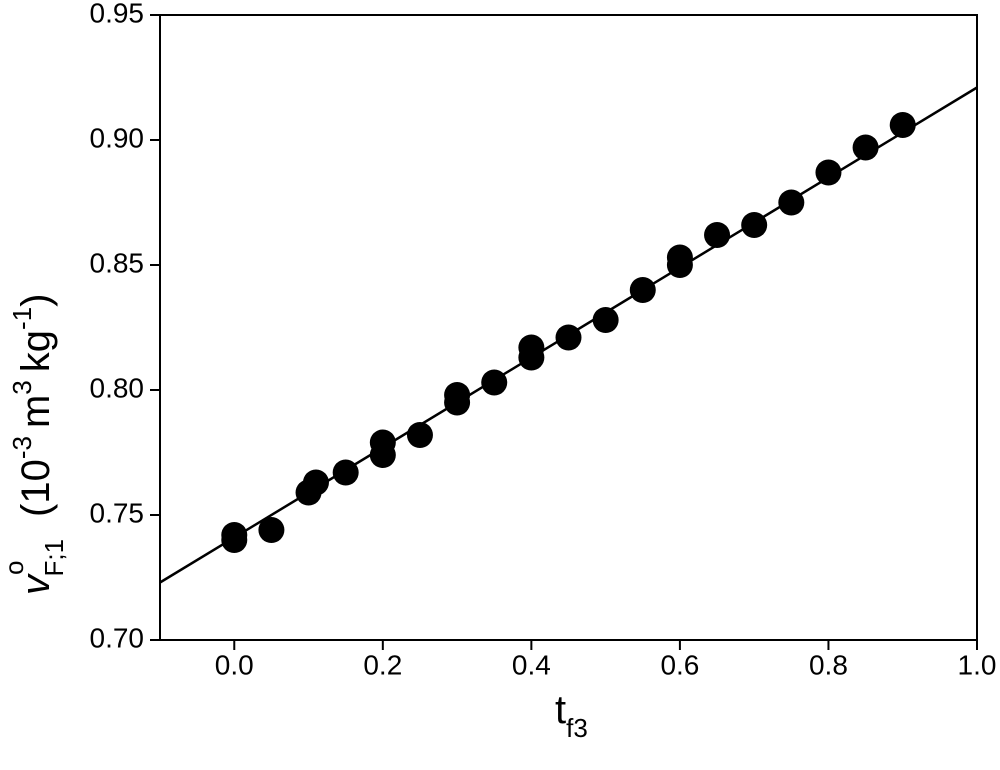  Describe the element at coordinates (117, 512) in the screenshot. I see `y-tick-label: 0.75` at that location.